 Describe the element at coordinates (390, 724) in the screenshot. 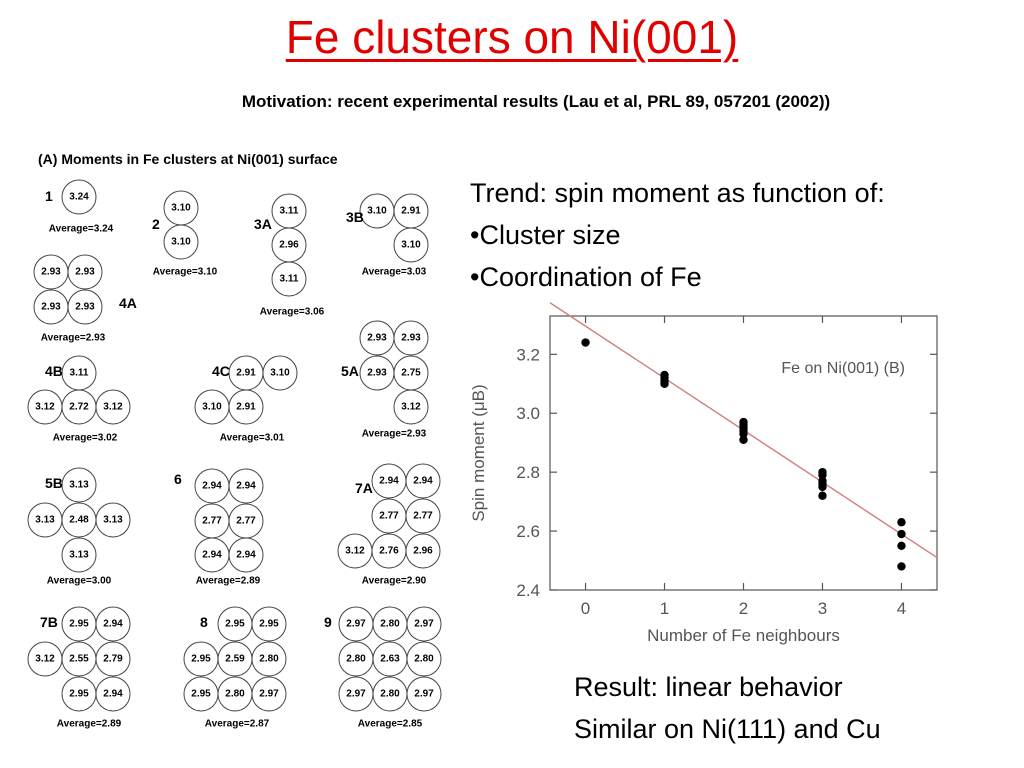

I see `cluster-average: Average=2.85` at that location.